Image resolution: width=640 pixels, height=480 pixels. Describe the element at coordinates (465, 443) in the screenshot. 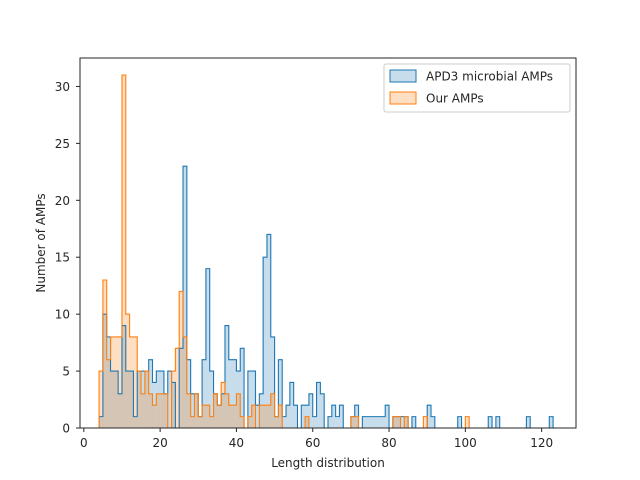

I see `x-tick-label-5: 100` at that location.